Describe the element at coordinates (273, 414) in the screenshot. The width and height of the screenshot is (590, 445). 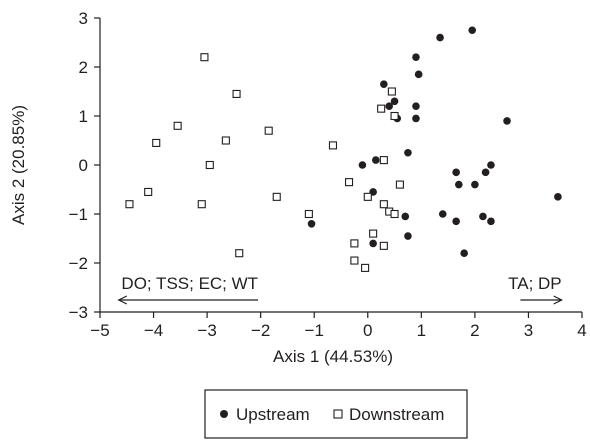
I see `legend-upstream-label: Upstream` at that location.